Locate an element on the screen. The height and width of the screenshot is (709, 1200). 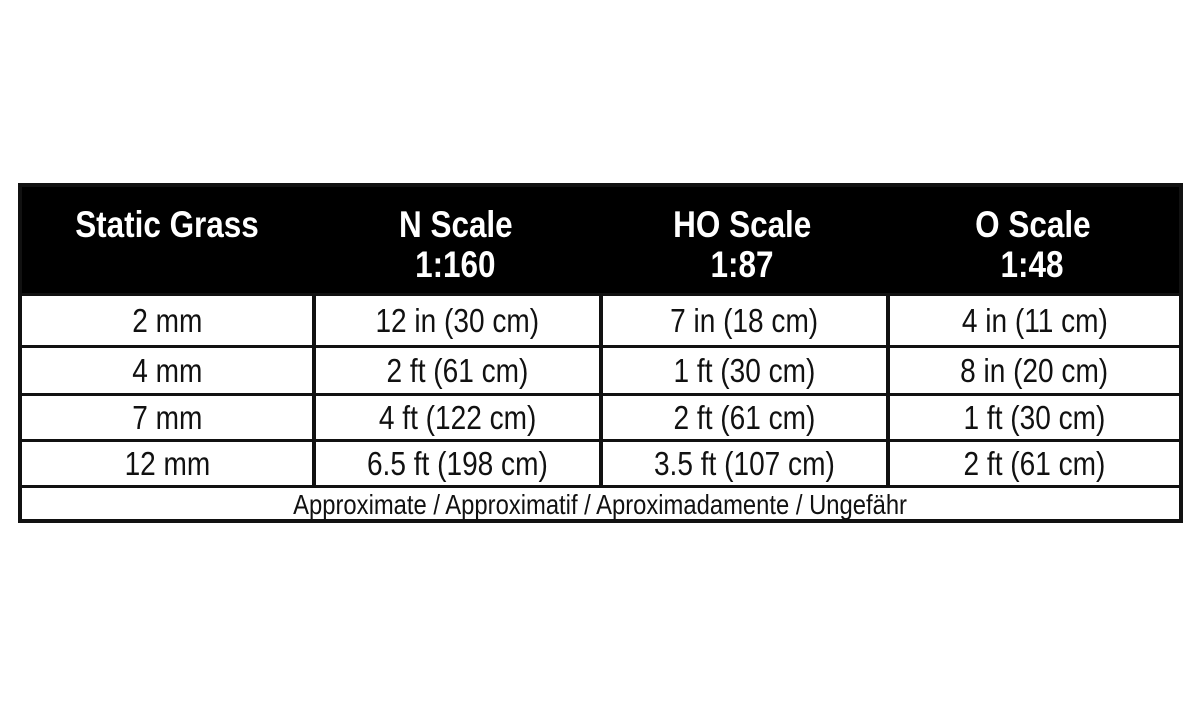
cell-text: 7 in (18 cm) is located at coordinates (744, 320).